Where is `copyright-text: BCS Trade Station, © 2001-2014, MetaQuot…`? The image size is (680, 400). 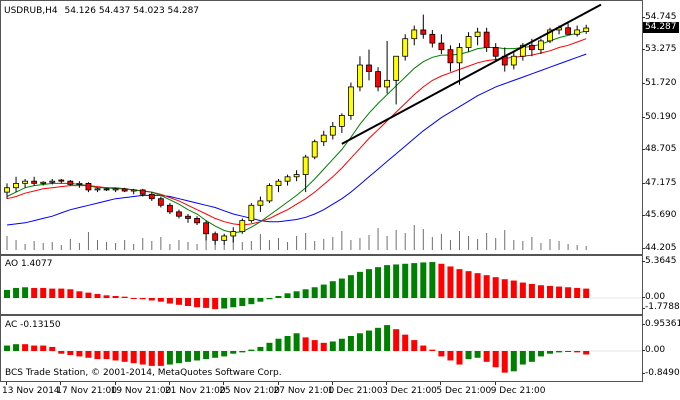 copyright-text: BCS Trade Station, © 2001-2014, MetaQuot… is located at coordinates (143, 373).